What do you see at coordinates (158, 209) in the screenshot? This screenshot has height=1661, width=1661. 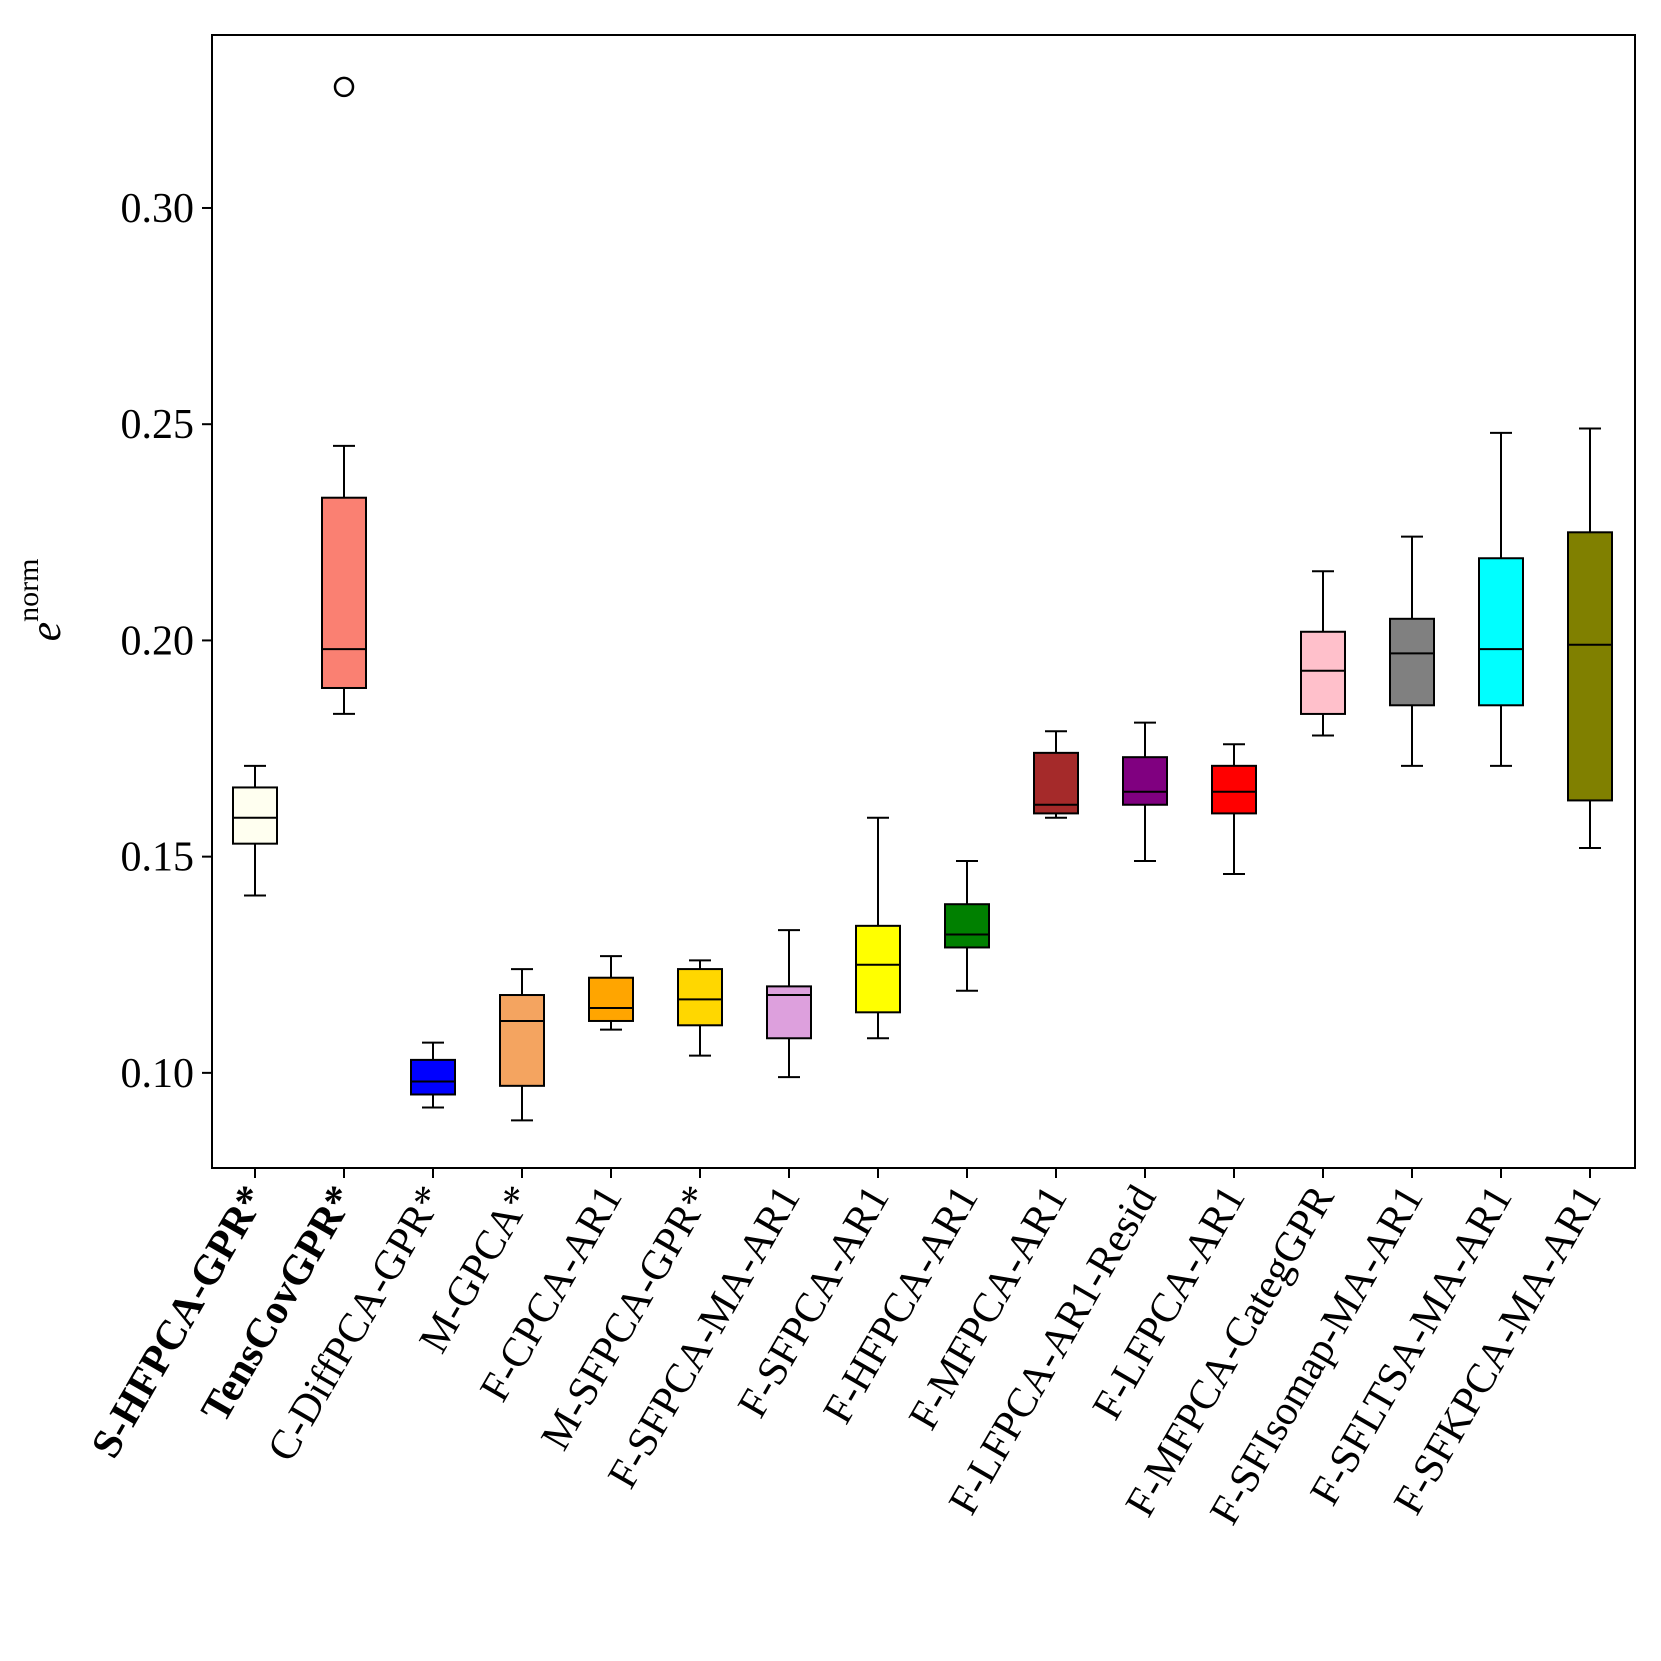 I see `y-tick-label: 0.30` at bounding box center [158, 209].